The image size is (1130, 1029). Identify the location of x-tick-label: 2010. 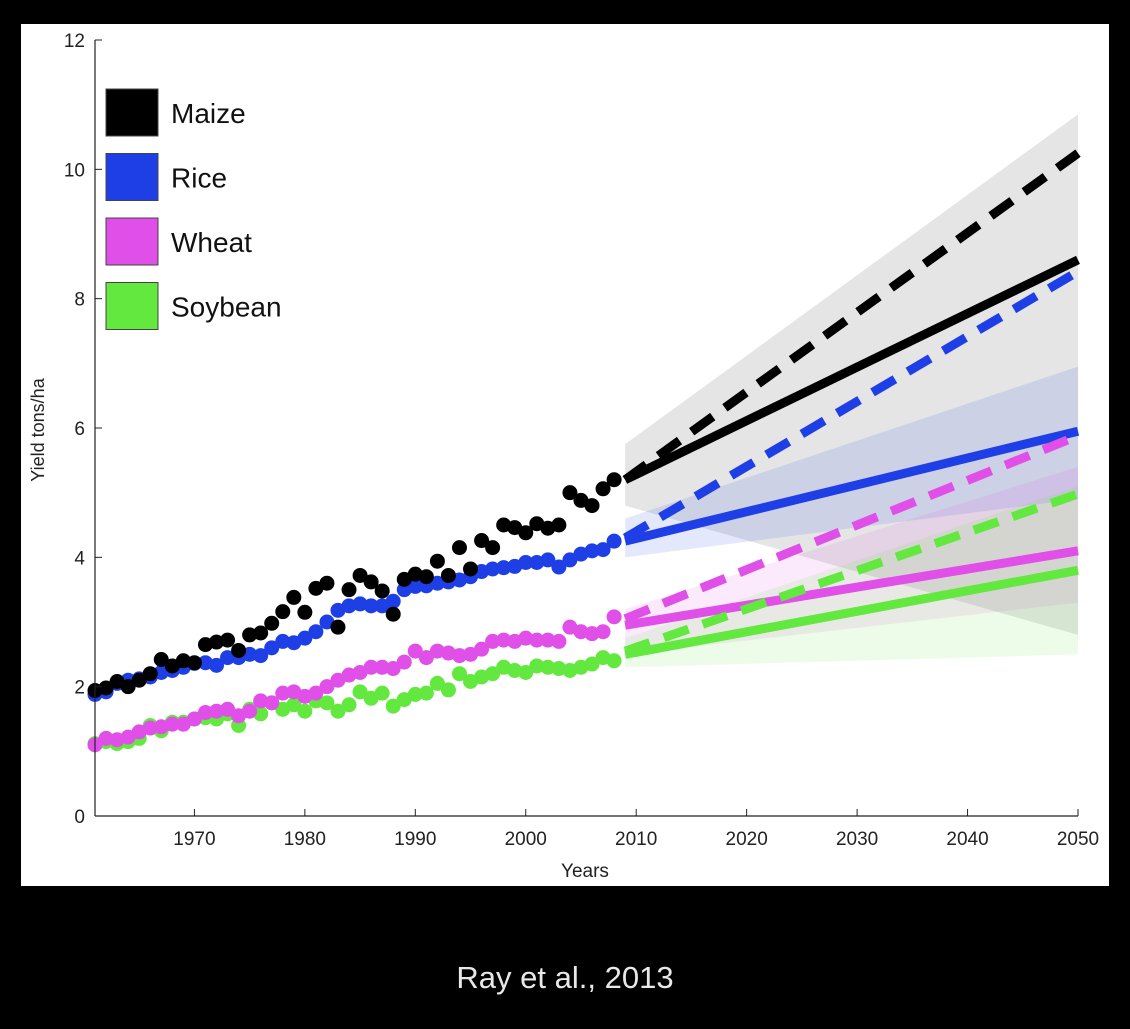
(636, 839).